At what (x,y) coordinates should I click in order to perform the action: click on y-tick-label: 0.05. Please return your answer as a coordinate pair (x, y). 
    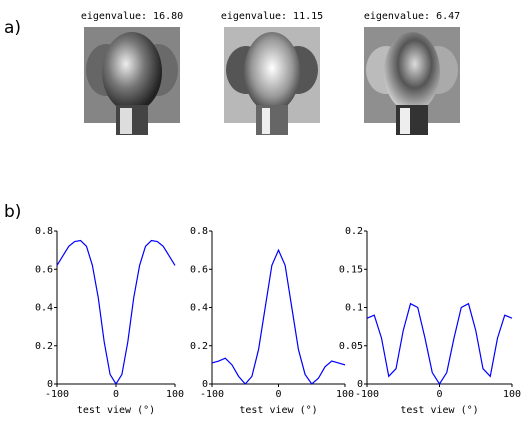
    Looking at the image, I should click on (351, 346).